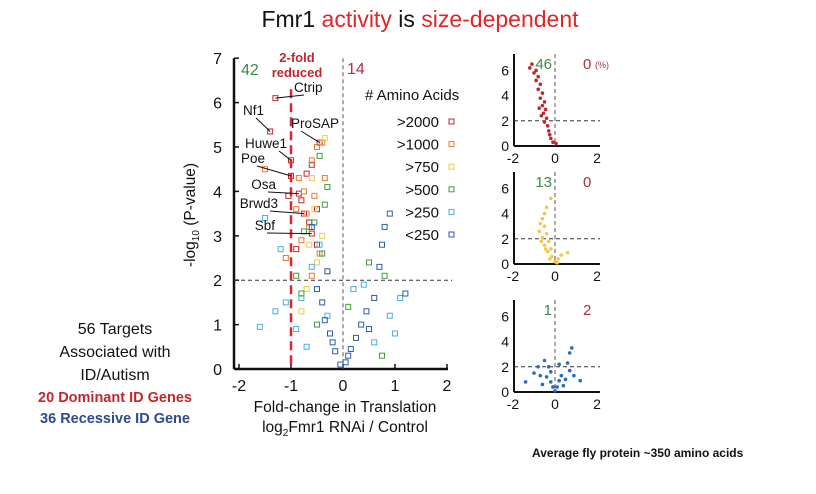  What do you see at coordinates (196, 236) in the screenshot?
I see `y-label-sub: 10` at bounding box center [196, 236].